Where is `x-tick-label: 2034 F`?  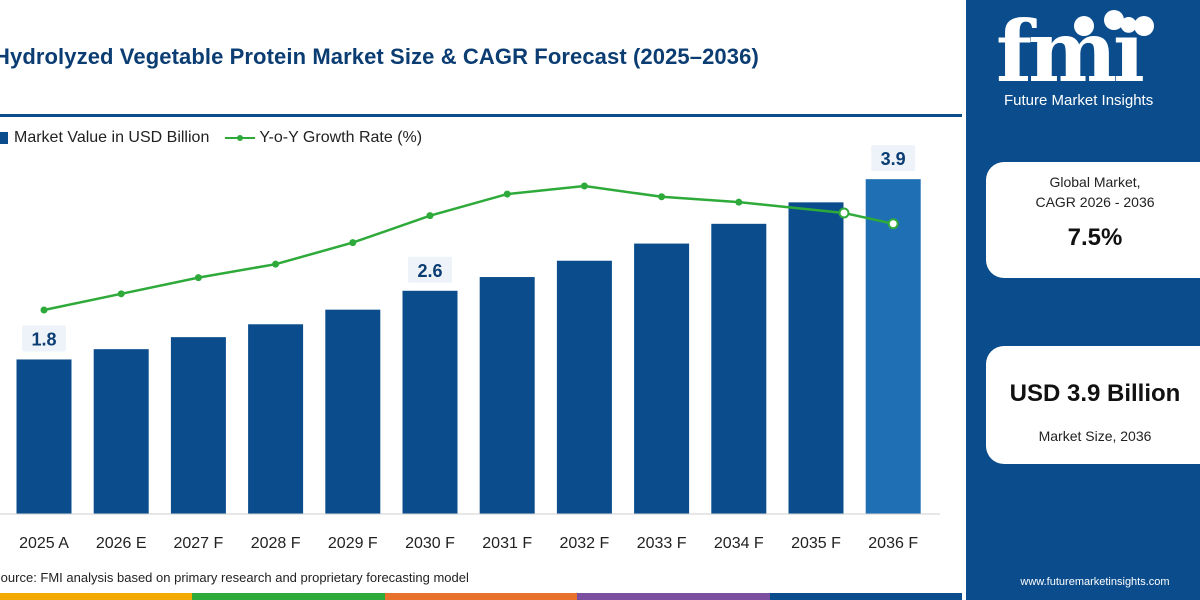 x-tick-label: 2034 F is located at coordinates (739, 543).